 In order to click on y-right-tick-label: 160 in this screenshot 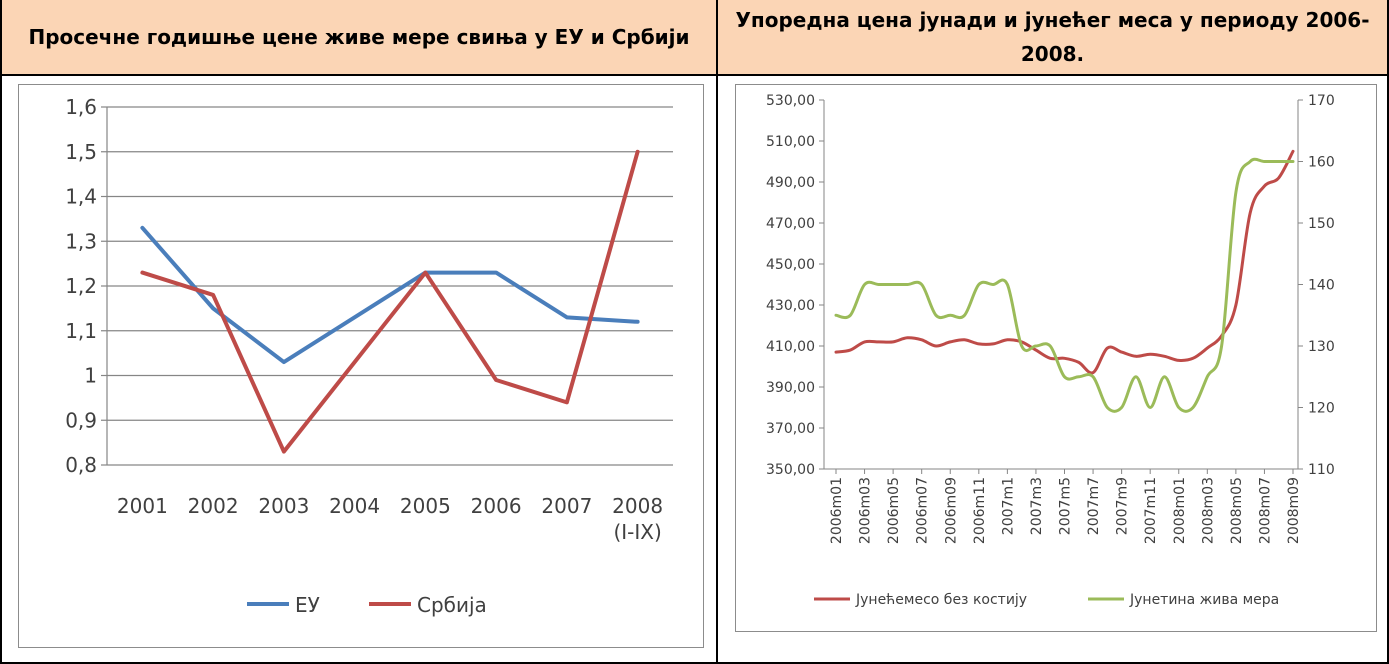, I will do `click(1321, 163)`.